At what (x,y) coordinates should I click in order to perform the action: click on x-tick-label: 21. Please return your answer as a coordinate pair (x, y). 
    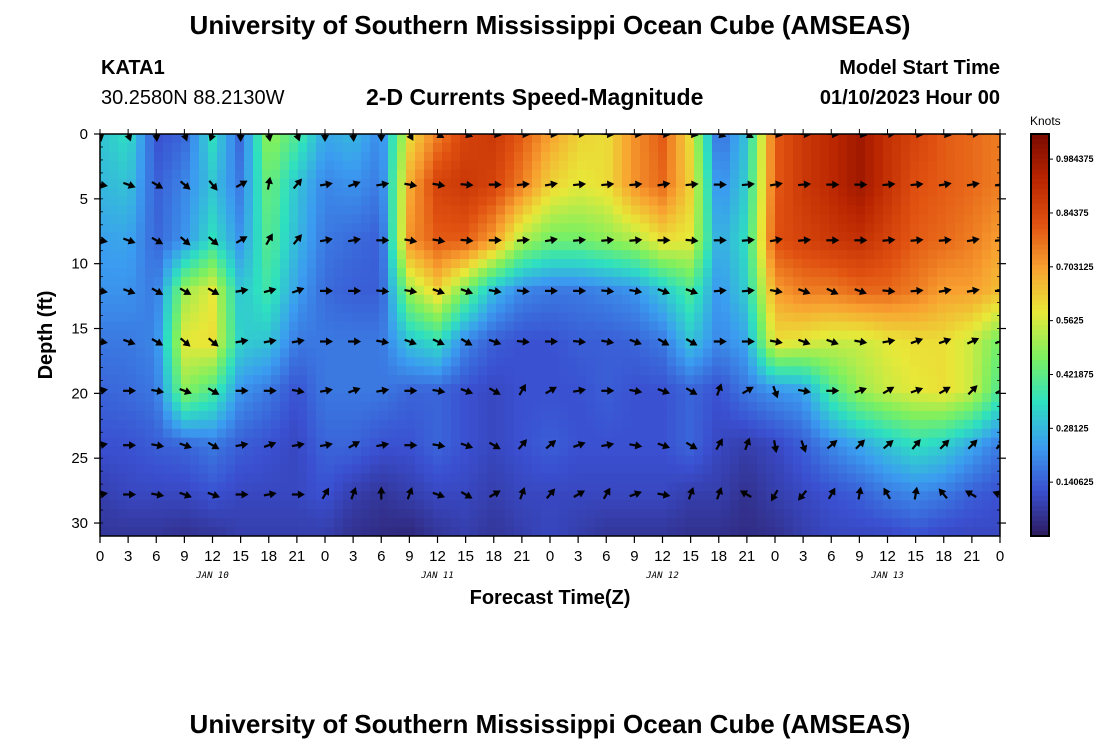
    Looking at the image, I should click on (972, 556).